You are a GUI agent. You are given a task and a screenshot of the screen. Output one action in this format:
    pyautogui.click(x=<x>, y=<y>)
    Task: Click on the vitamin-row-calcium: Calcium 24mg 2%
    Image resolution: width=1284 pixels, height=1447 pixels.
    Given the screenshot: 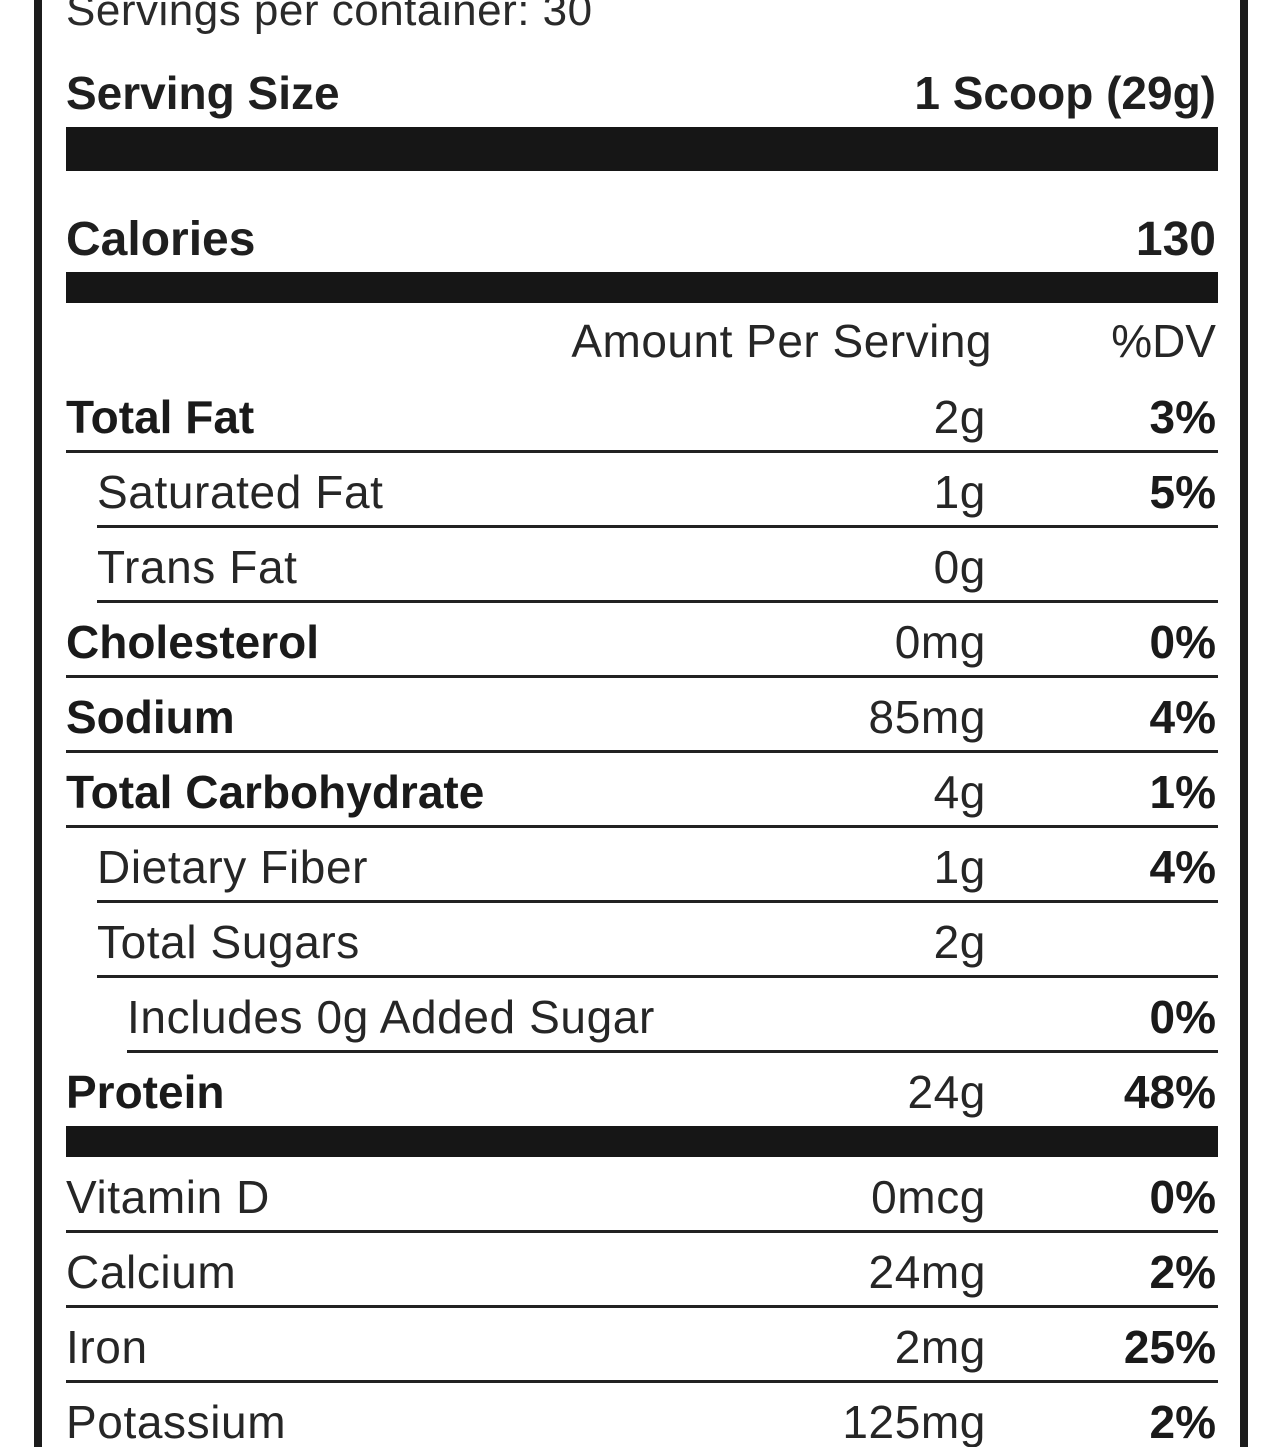 What is the action you would take?
    pyautogui.click(x=642, y=1270)
    